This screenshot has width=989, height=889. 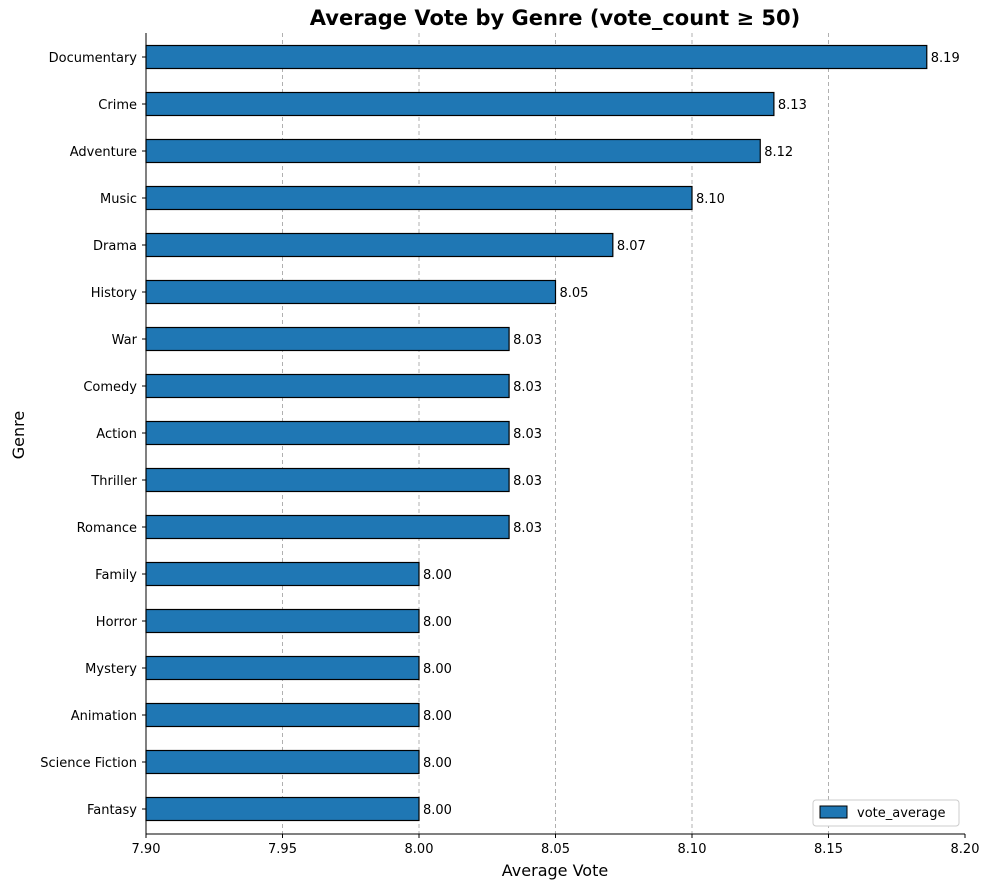 I want to click on x-tick-label: 7.95, so click(x=282, y=849).